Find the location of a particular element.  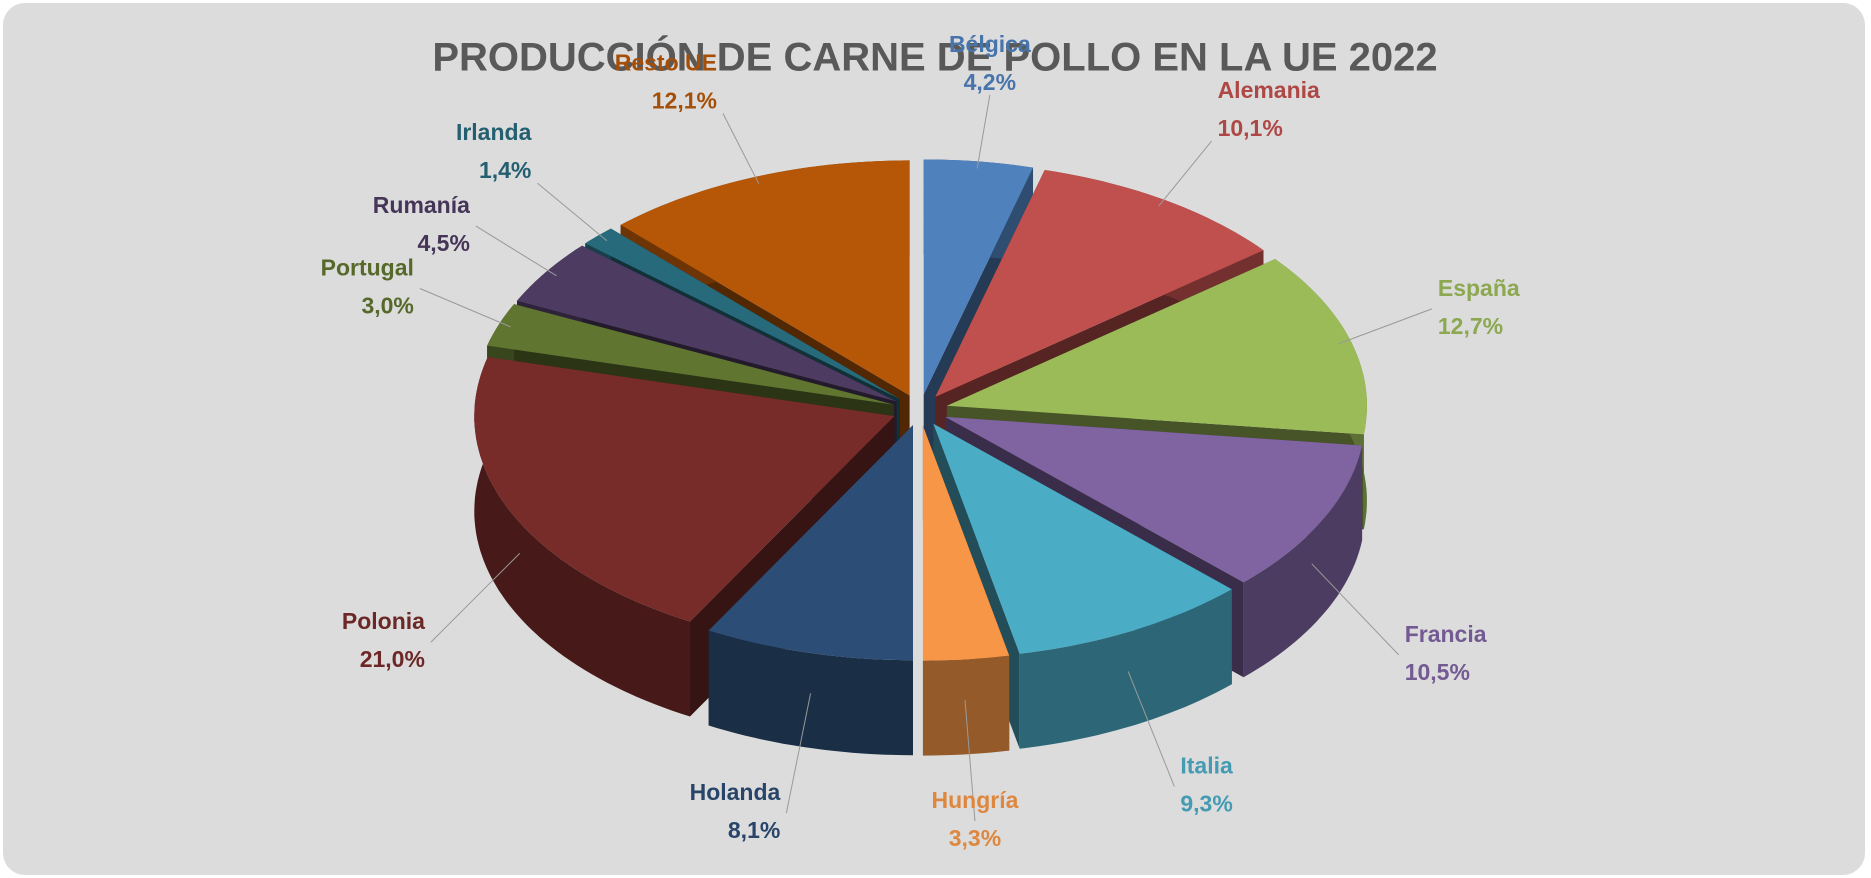

data-label-value: 10,1% is located at coordinates (1250, 128).